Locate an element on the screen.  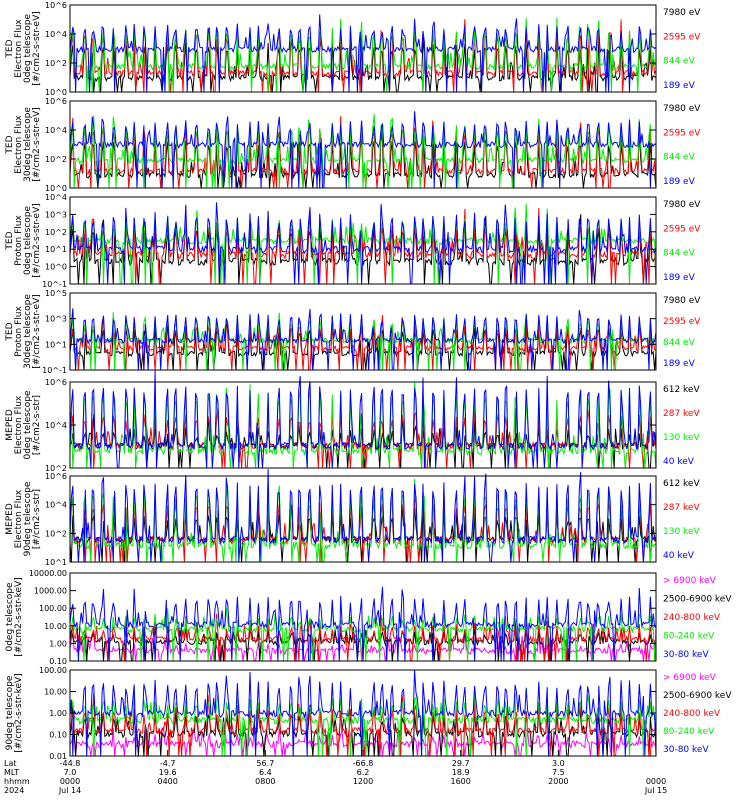
x-tick-label: 18.9 is located at coordinates (461, 772).